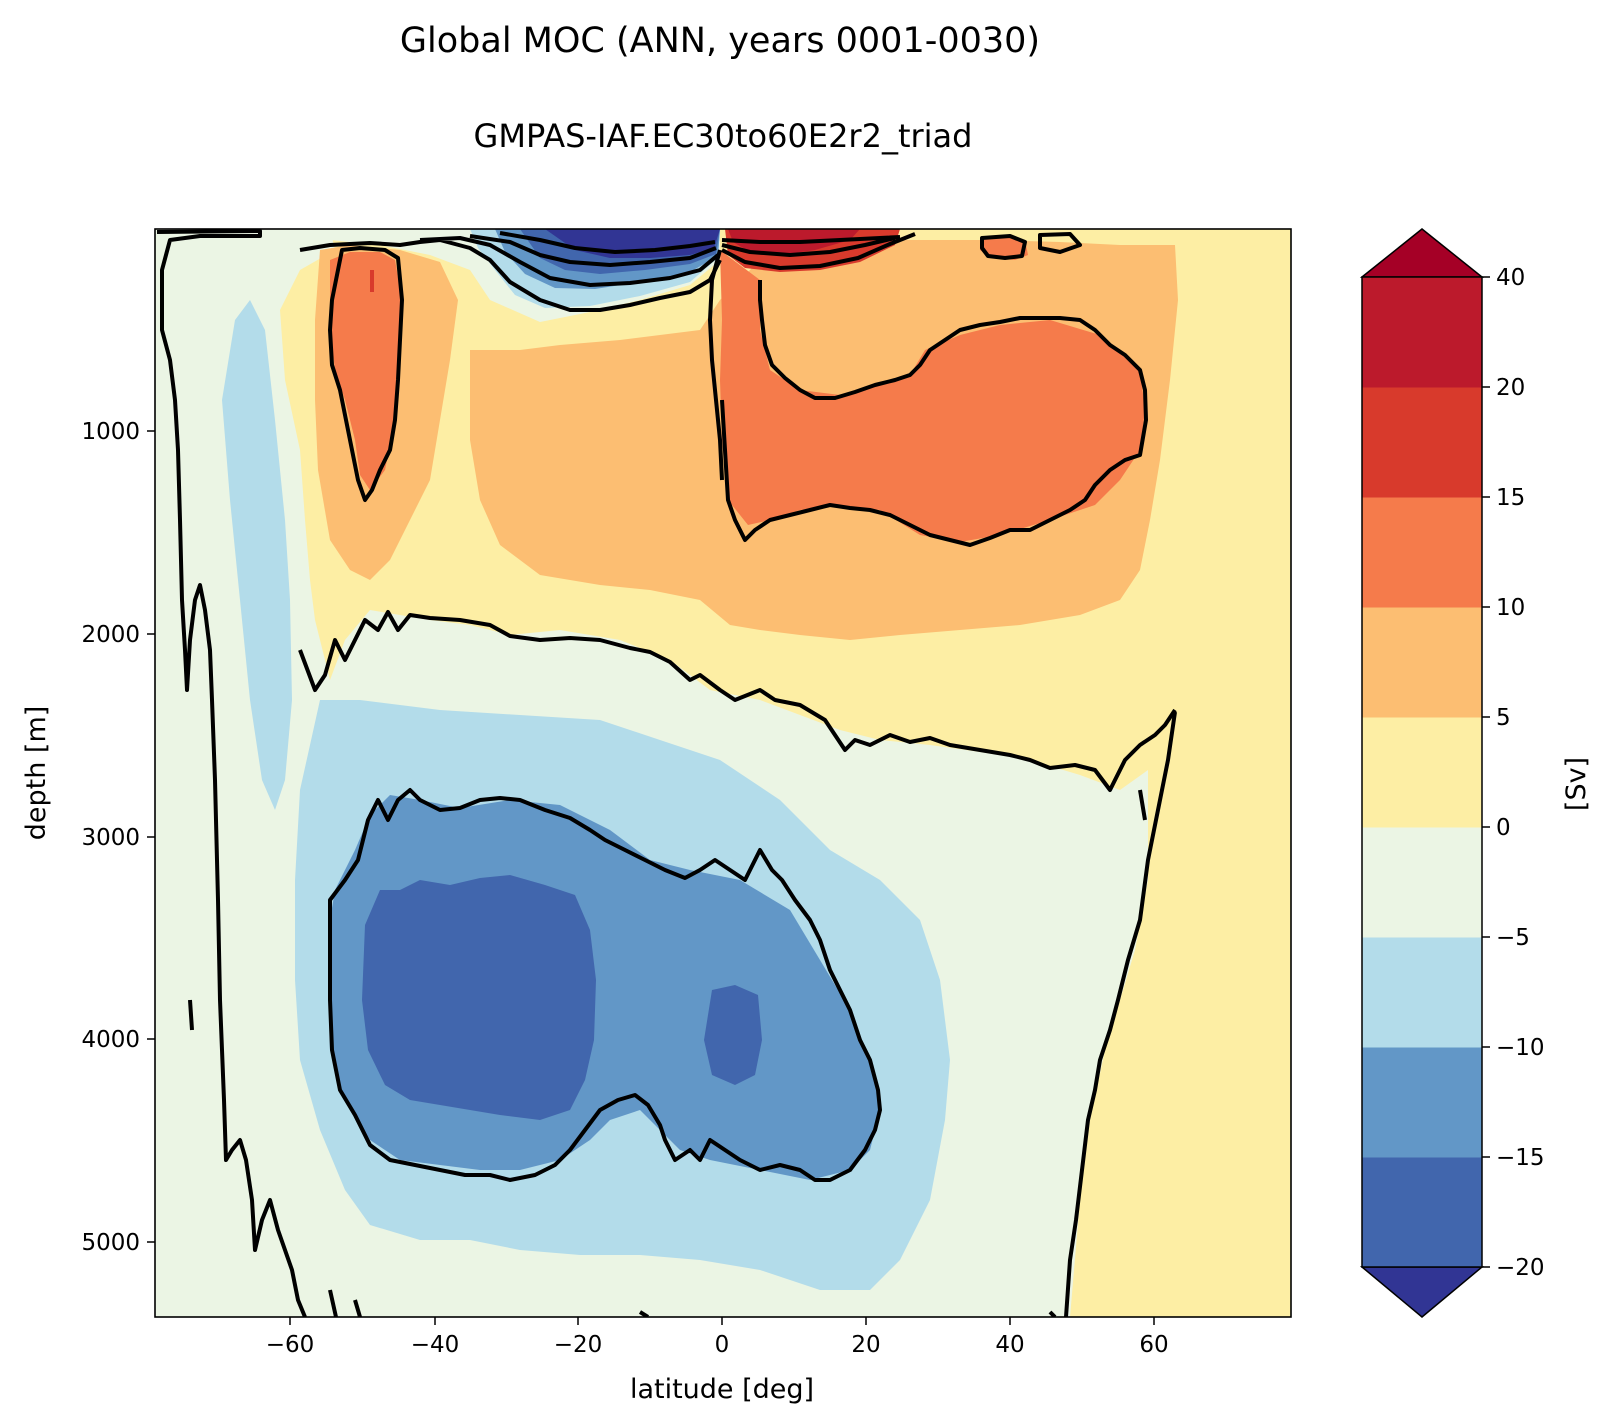 The width and height of the screenshot is (1614, 1425). Describe the element at coordinates (1510, 608) in the screenshot. I see `colorbar-tick-label: 10` at that location.